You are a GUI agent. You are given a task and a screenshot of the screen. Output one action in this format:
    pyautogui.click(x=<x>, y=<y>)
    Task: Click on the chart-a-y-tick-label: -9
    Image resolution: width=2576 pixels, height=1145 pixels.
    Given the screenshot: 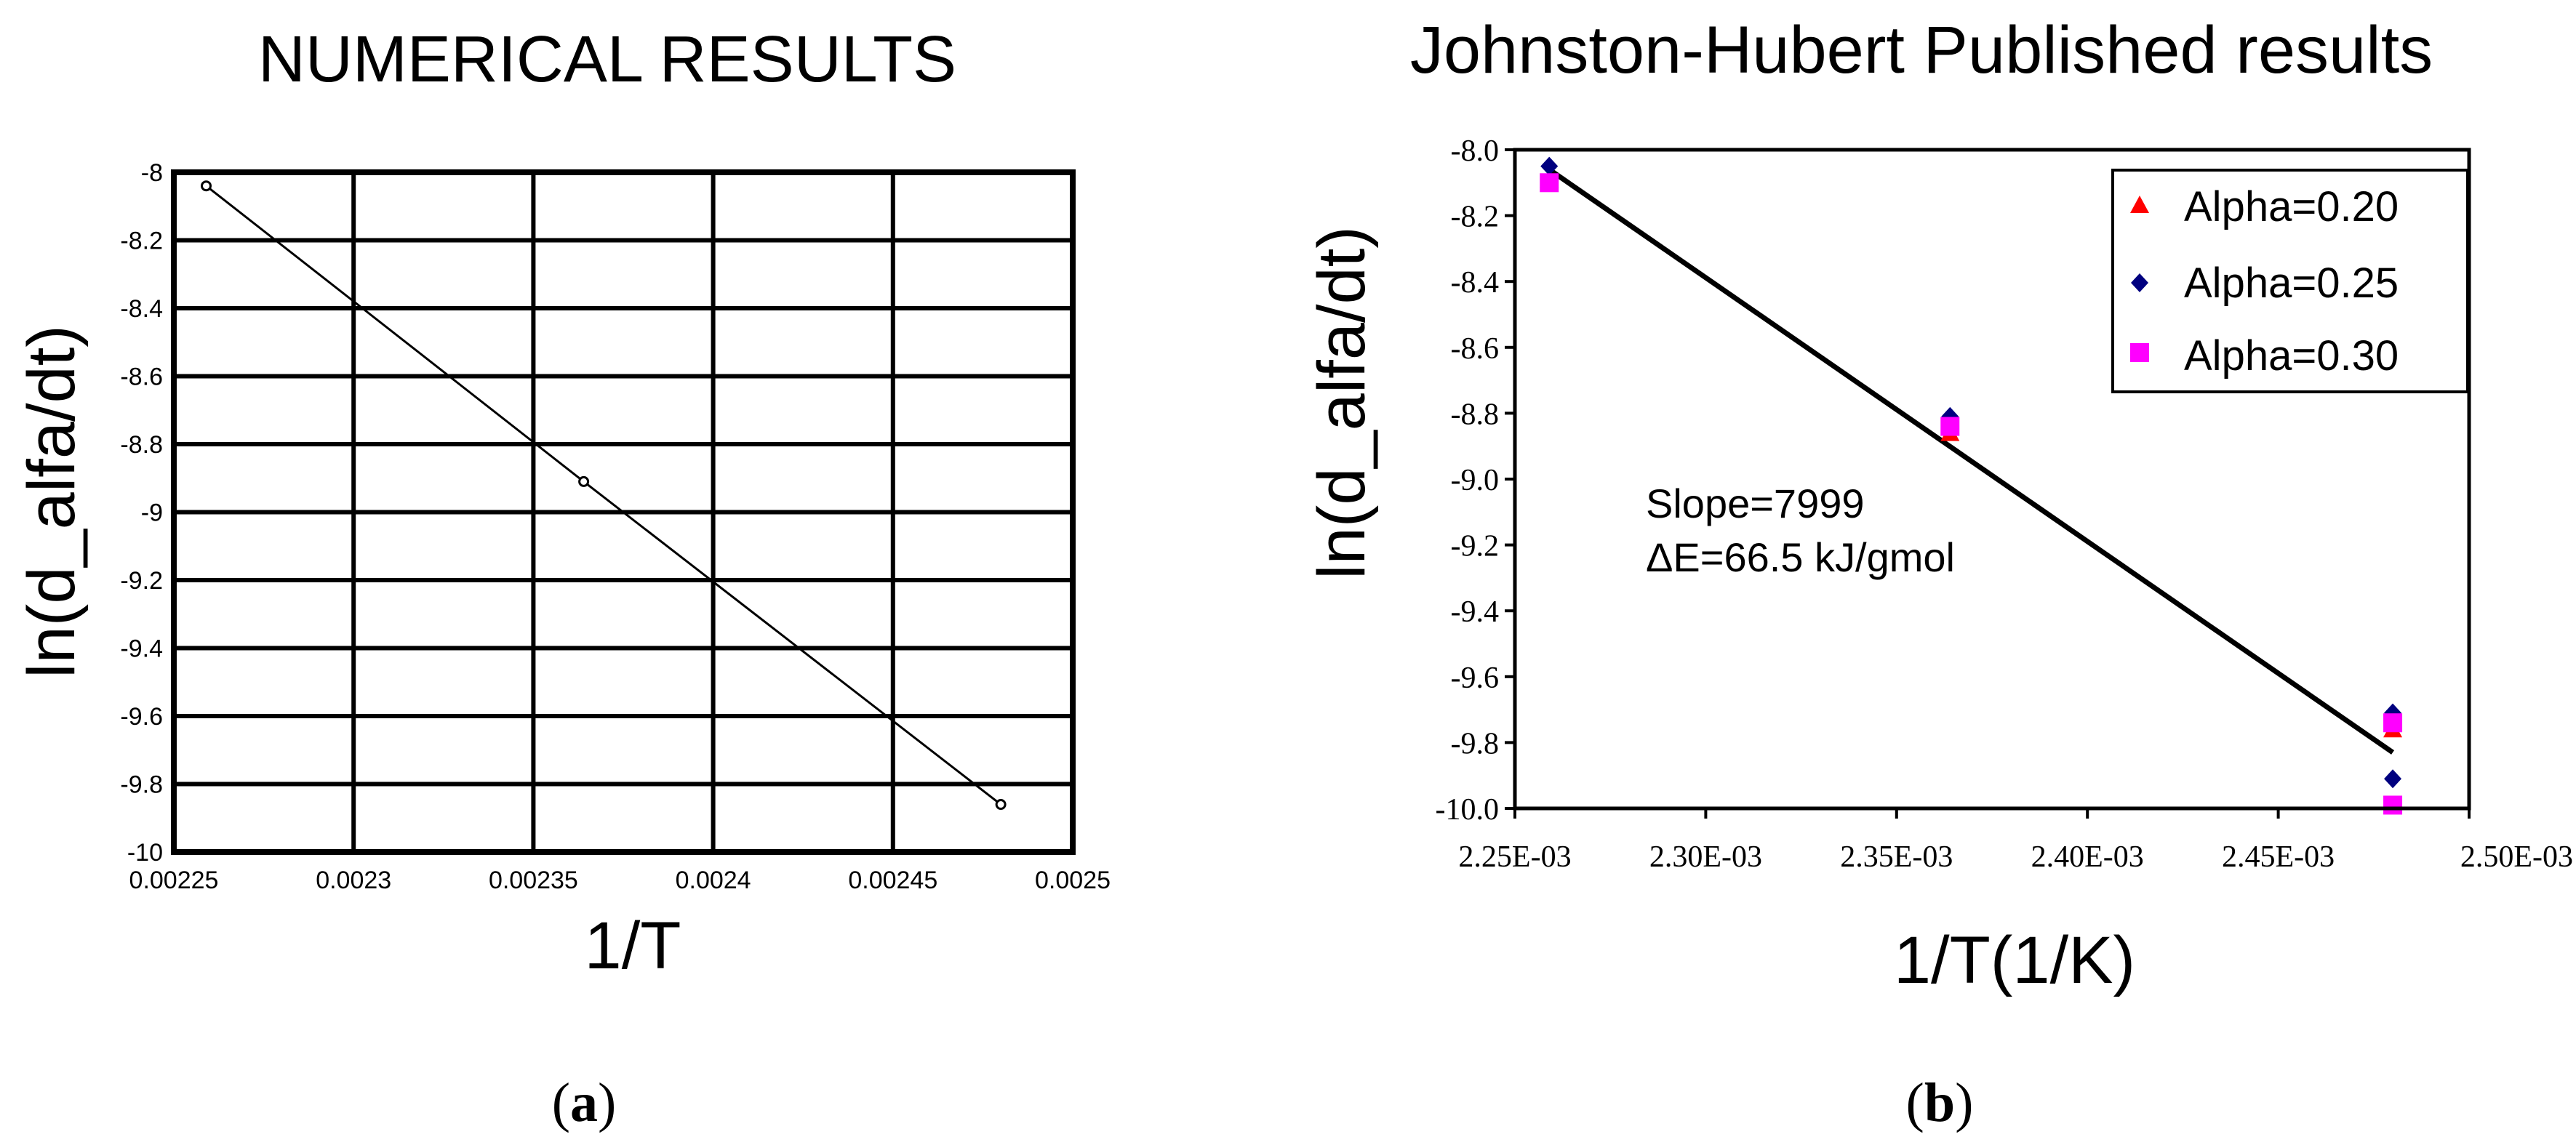 What is the action you would take?
    pyautogui.click(x=152, y=513)
    